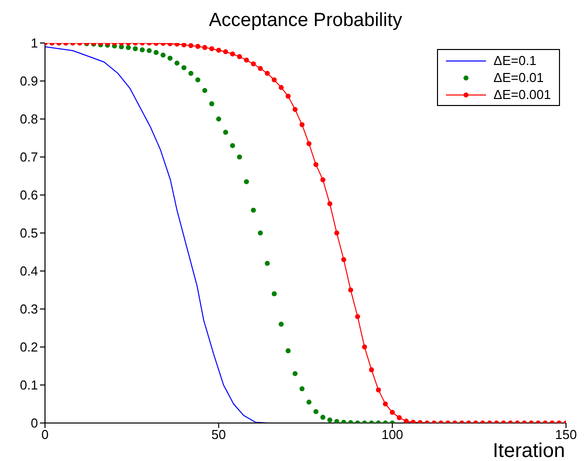 The width and height of the screenshot is (585, 461). What do you see at coordinates (29, 119) in the screenshot?
I see `y-tick-label: 0.8` at bounding box center [29, 119].